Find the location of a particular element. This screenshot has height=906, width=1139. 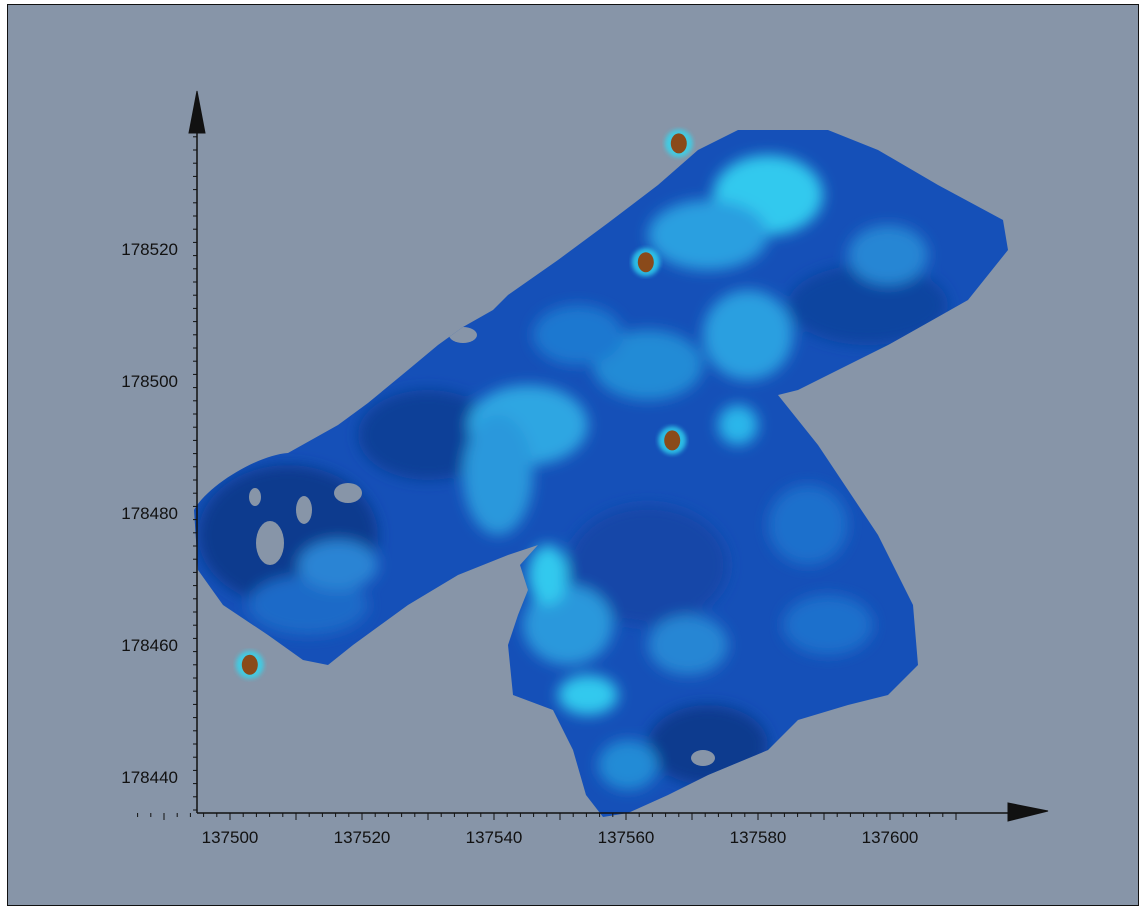

x-tick-label: 137540 is located at coordinates (494, 837).